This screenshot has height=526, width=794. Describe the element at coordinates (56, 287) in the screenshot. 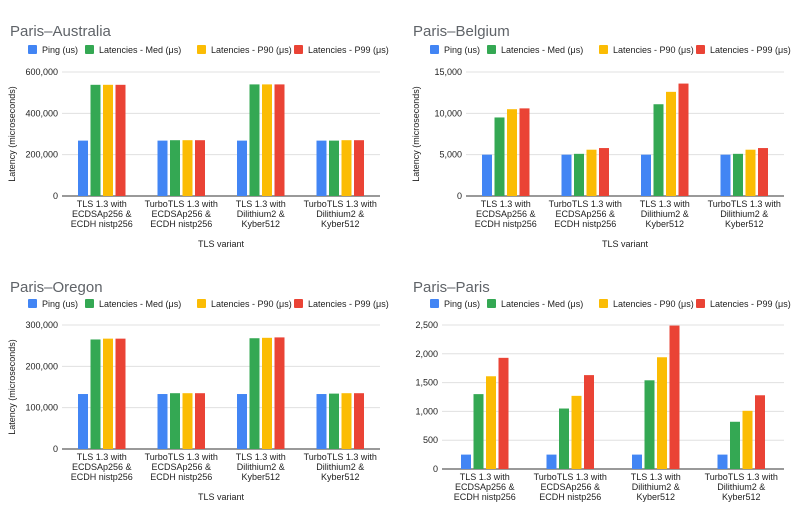

I see `chart-title: Paris–Oregon` at that location.